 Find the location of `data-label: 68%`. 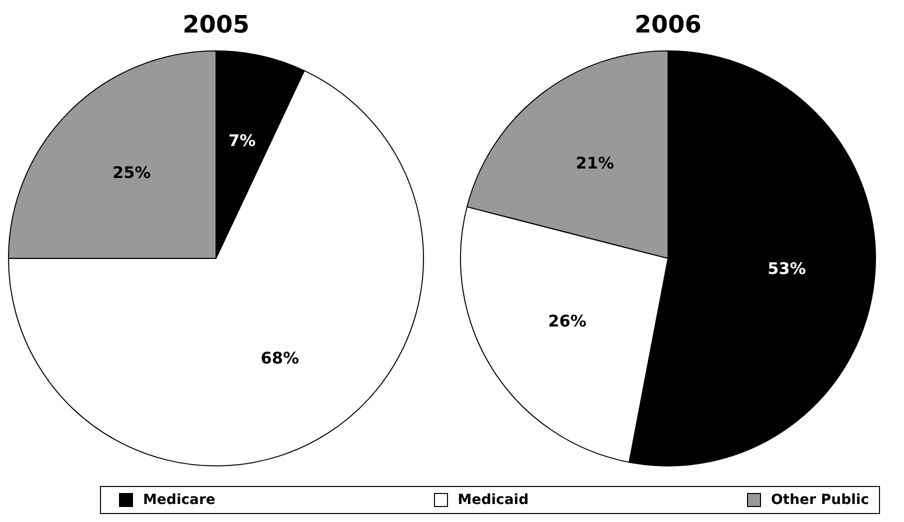

data-label: 68% is located at coordinates (280, 358).